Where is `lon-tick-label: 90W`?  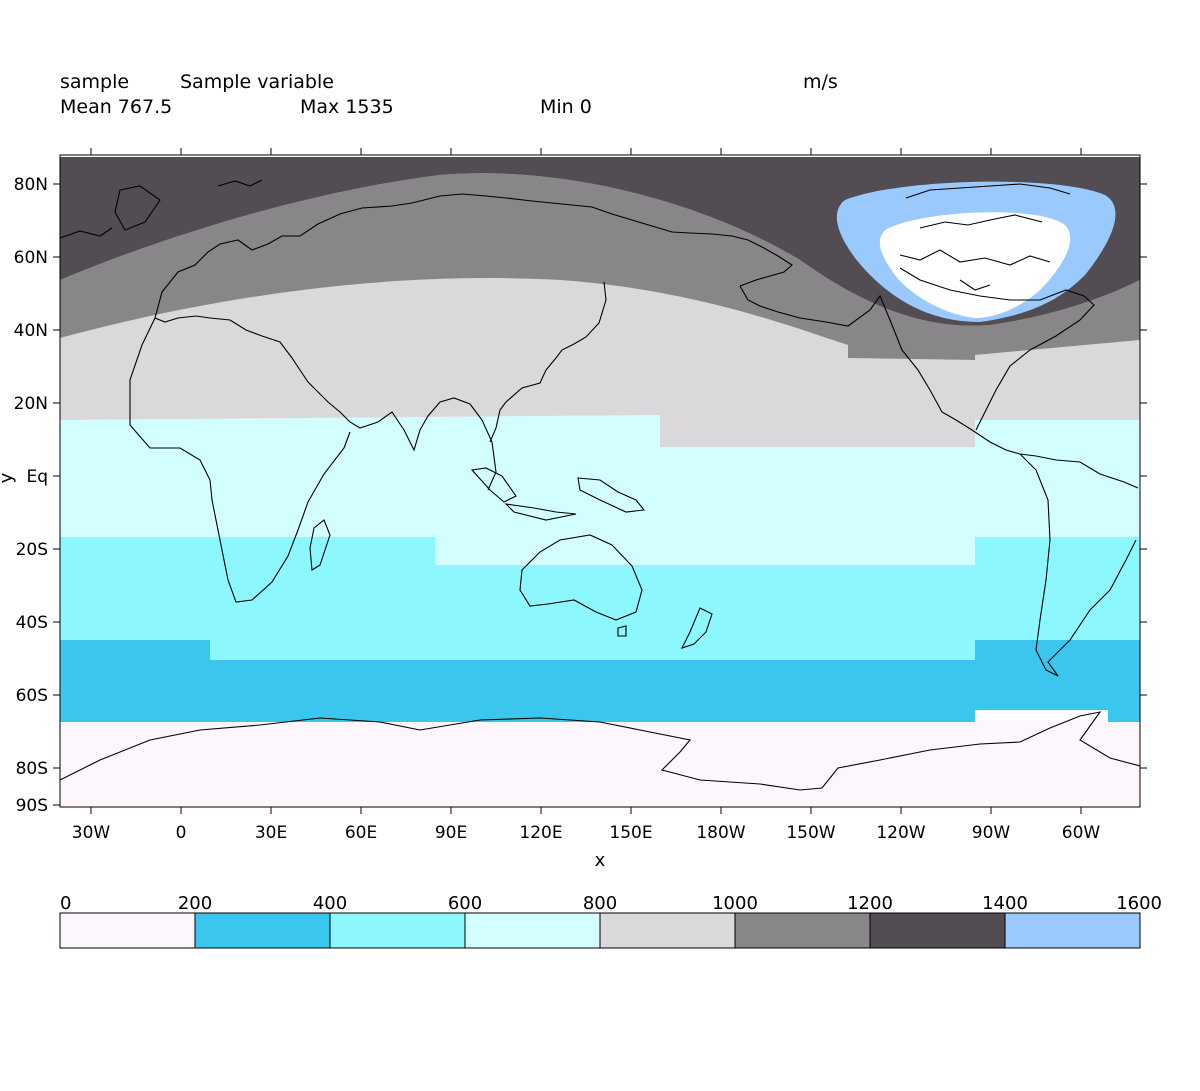
lon-tick-label: 90W is located at coordinates (991, 833).